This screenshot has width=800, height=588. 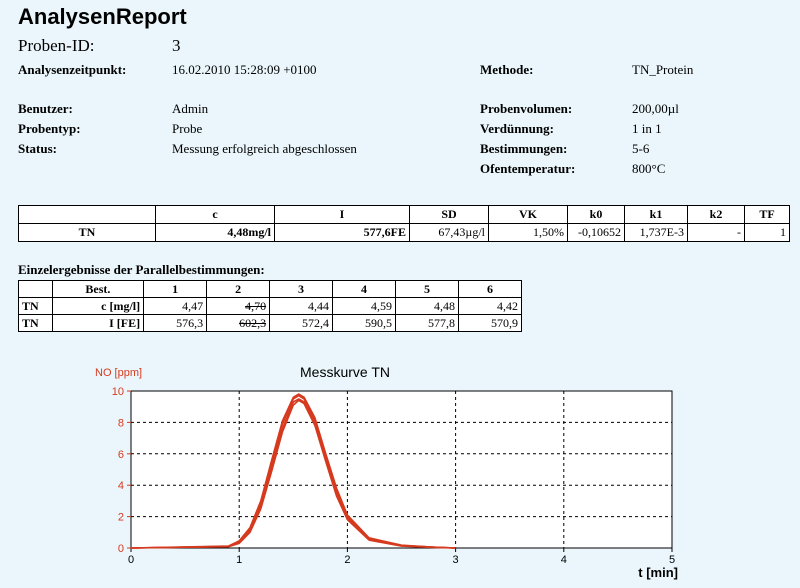 What do you see at coordinates (244, 69) in the screenshot?
I see `zeit-value: 16.02.2010 15:28:09 +0100` at bounding box center [244, 69].